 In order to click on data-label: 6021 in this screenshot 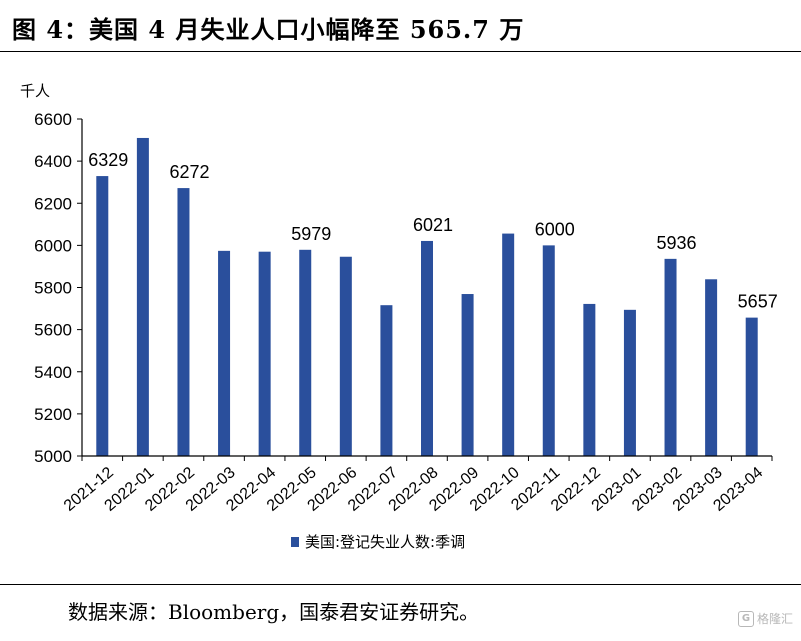, I will do `click(433, 225)`.